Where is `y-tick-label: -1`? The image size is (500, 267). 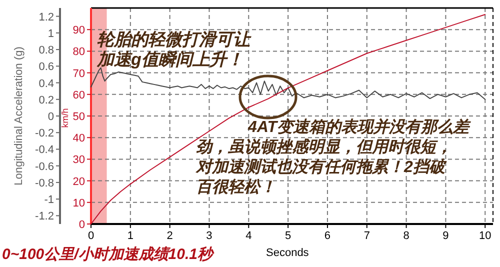 y-tick-label: -1 is located at coordinates (49, 200).